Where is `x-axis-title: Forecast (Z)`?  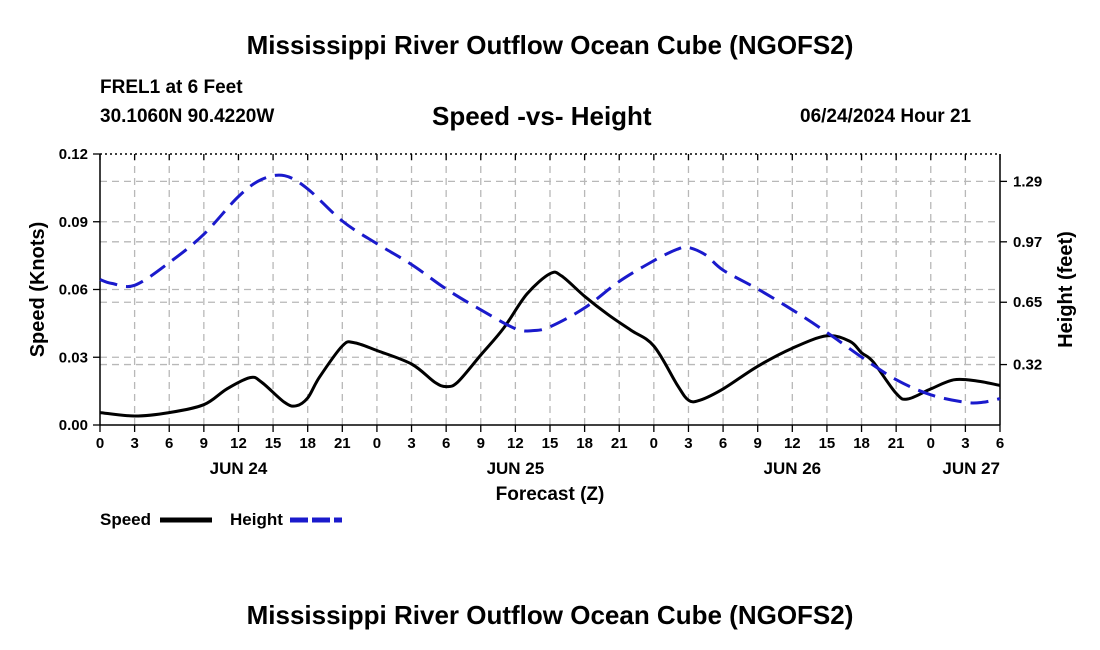
x-axis-title: Forecast (Z) is located at coordinates (550, 494).